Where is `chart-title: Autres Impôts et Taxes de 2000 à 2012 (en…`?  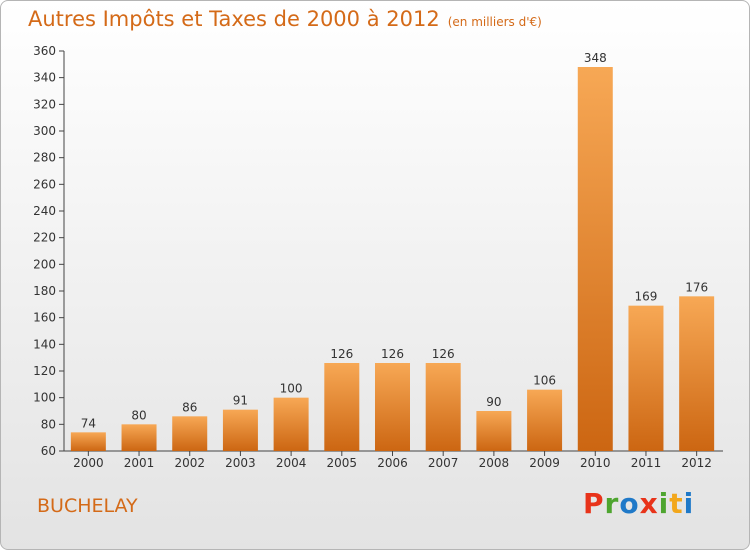 chart-title: Autres Impôts et Taxes de 2000 à 2012 (en… is located at coordinates (285, 19).